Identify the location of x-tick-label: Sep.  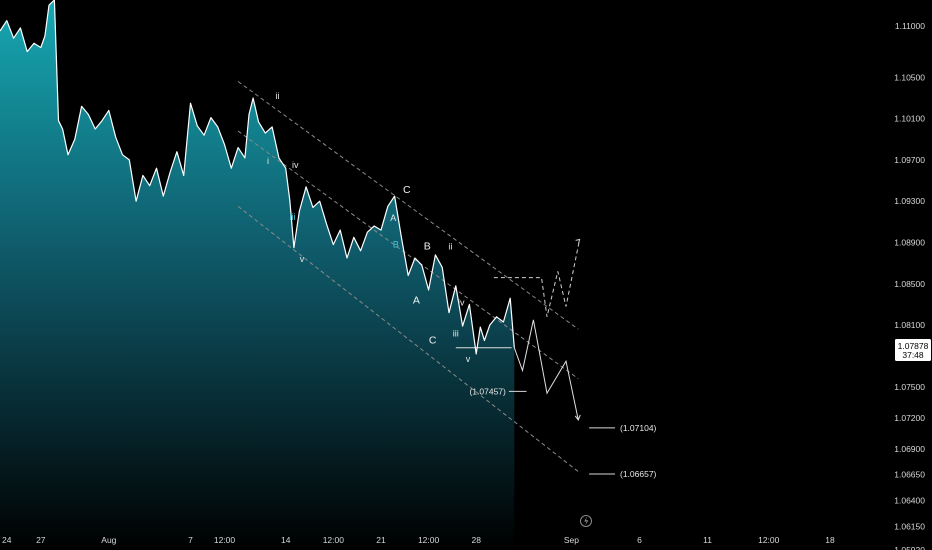
(571, 540).